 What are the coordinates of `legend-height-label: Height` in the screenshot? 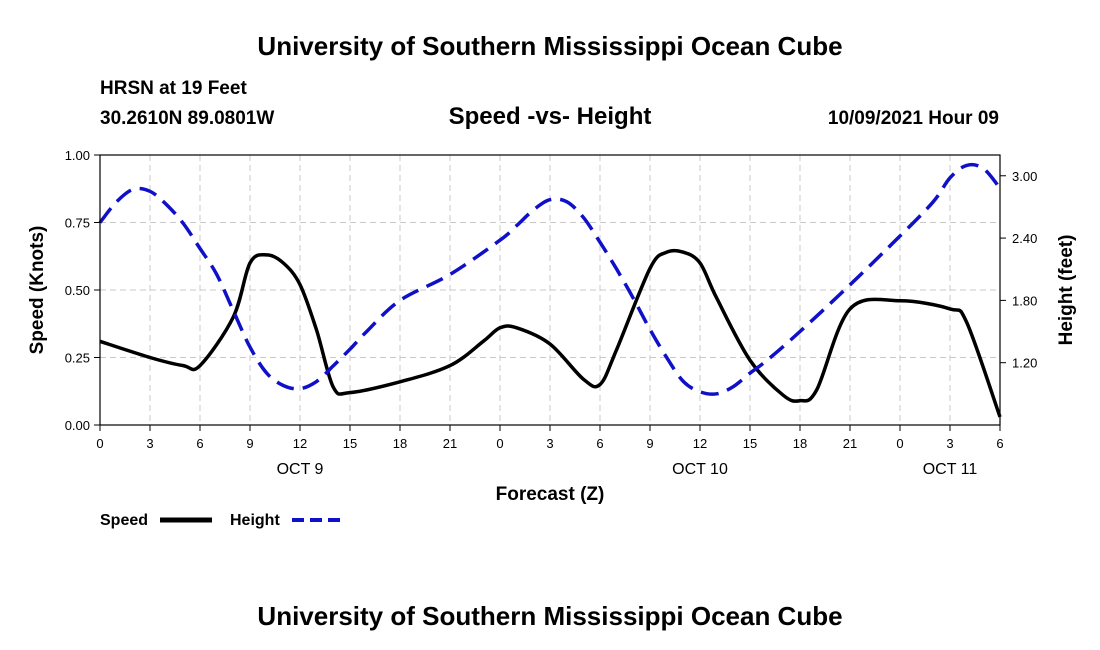 It's located at (255, 520).